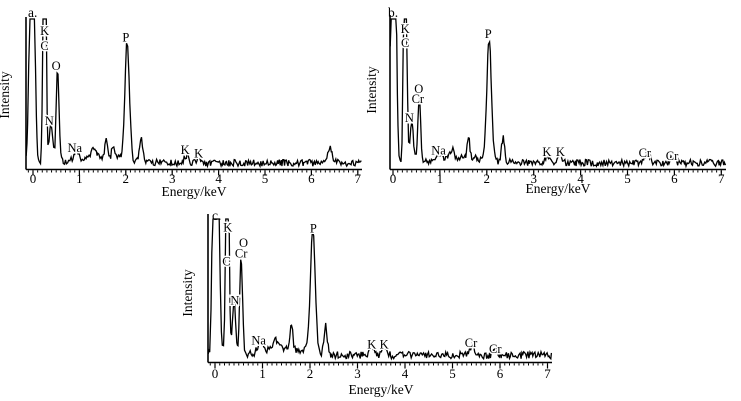  What do you see at coordinates (438, 151) in the screenshot?
I see `peak-label-b-5-Na: Na` at bounding box center [438, 151].